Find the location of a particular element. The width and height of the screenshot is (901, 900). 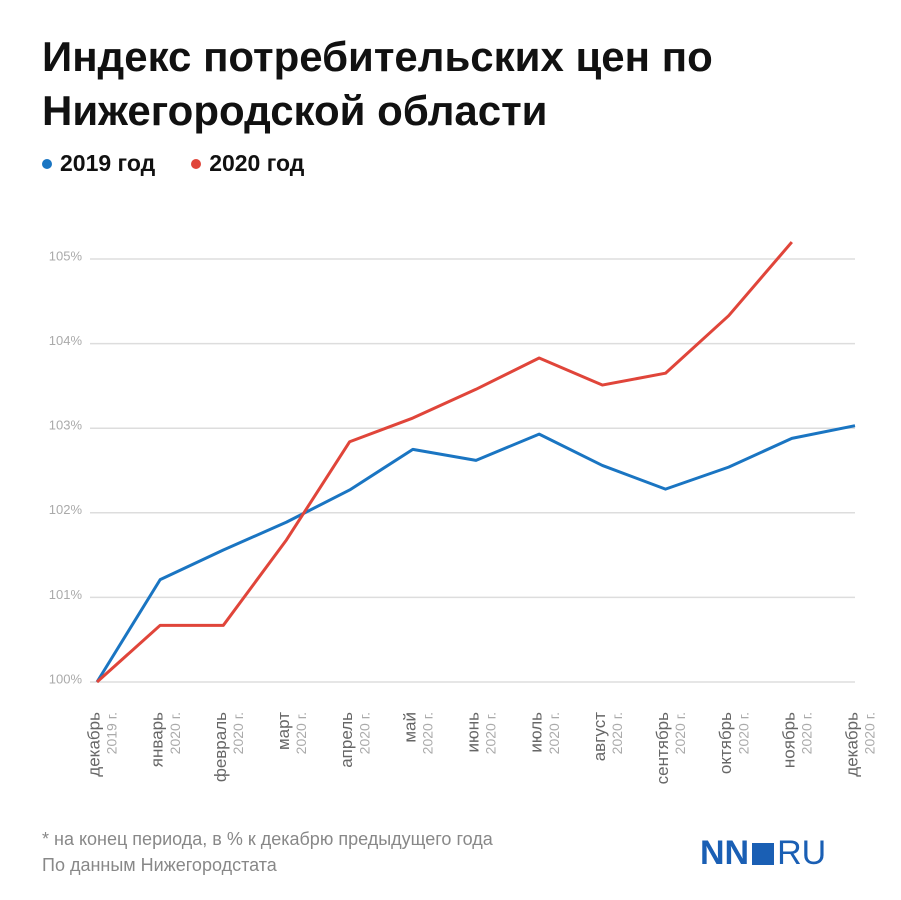

logo-text: NN is located at coordinates (725, 853).